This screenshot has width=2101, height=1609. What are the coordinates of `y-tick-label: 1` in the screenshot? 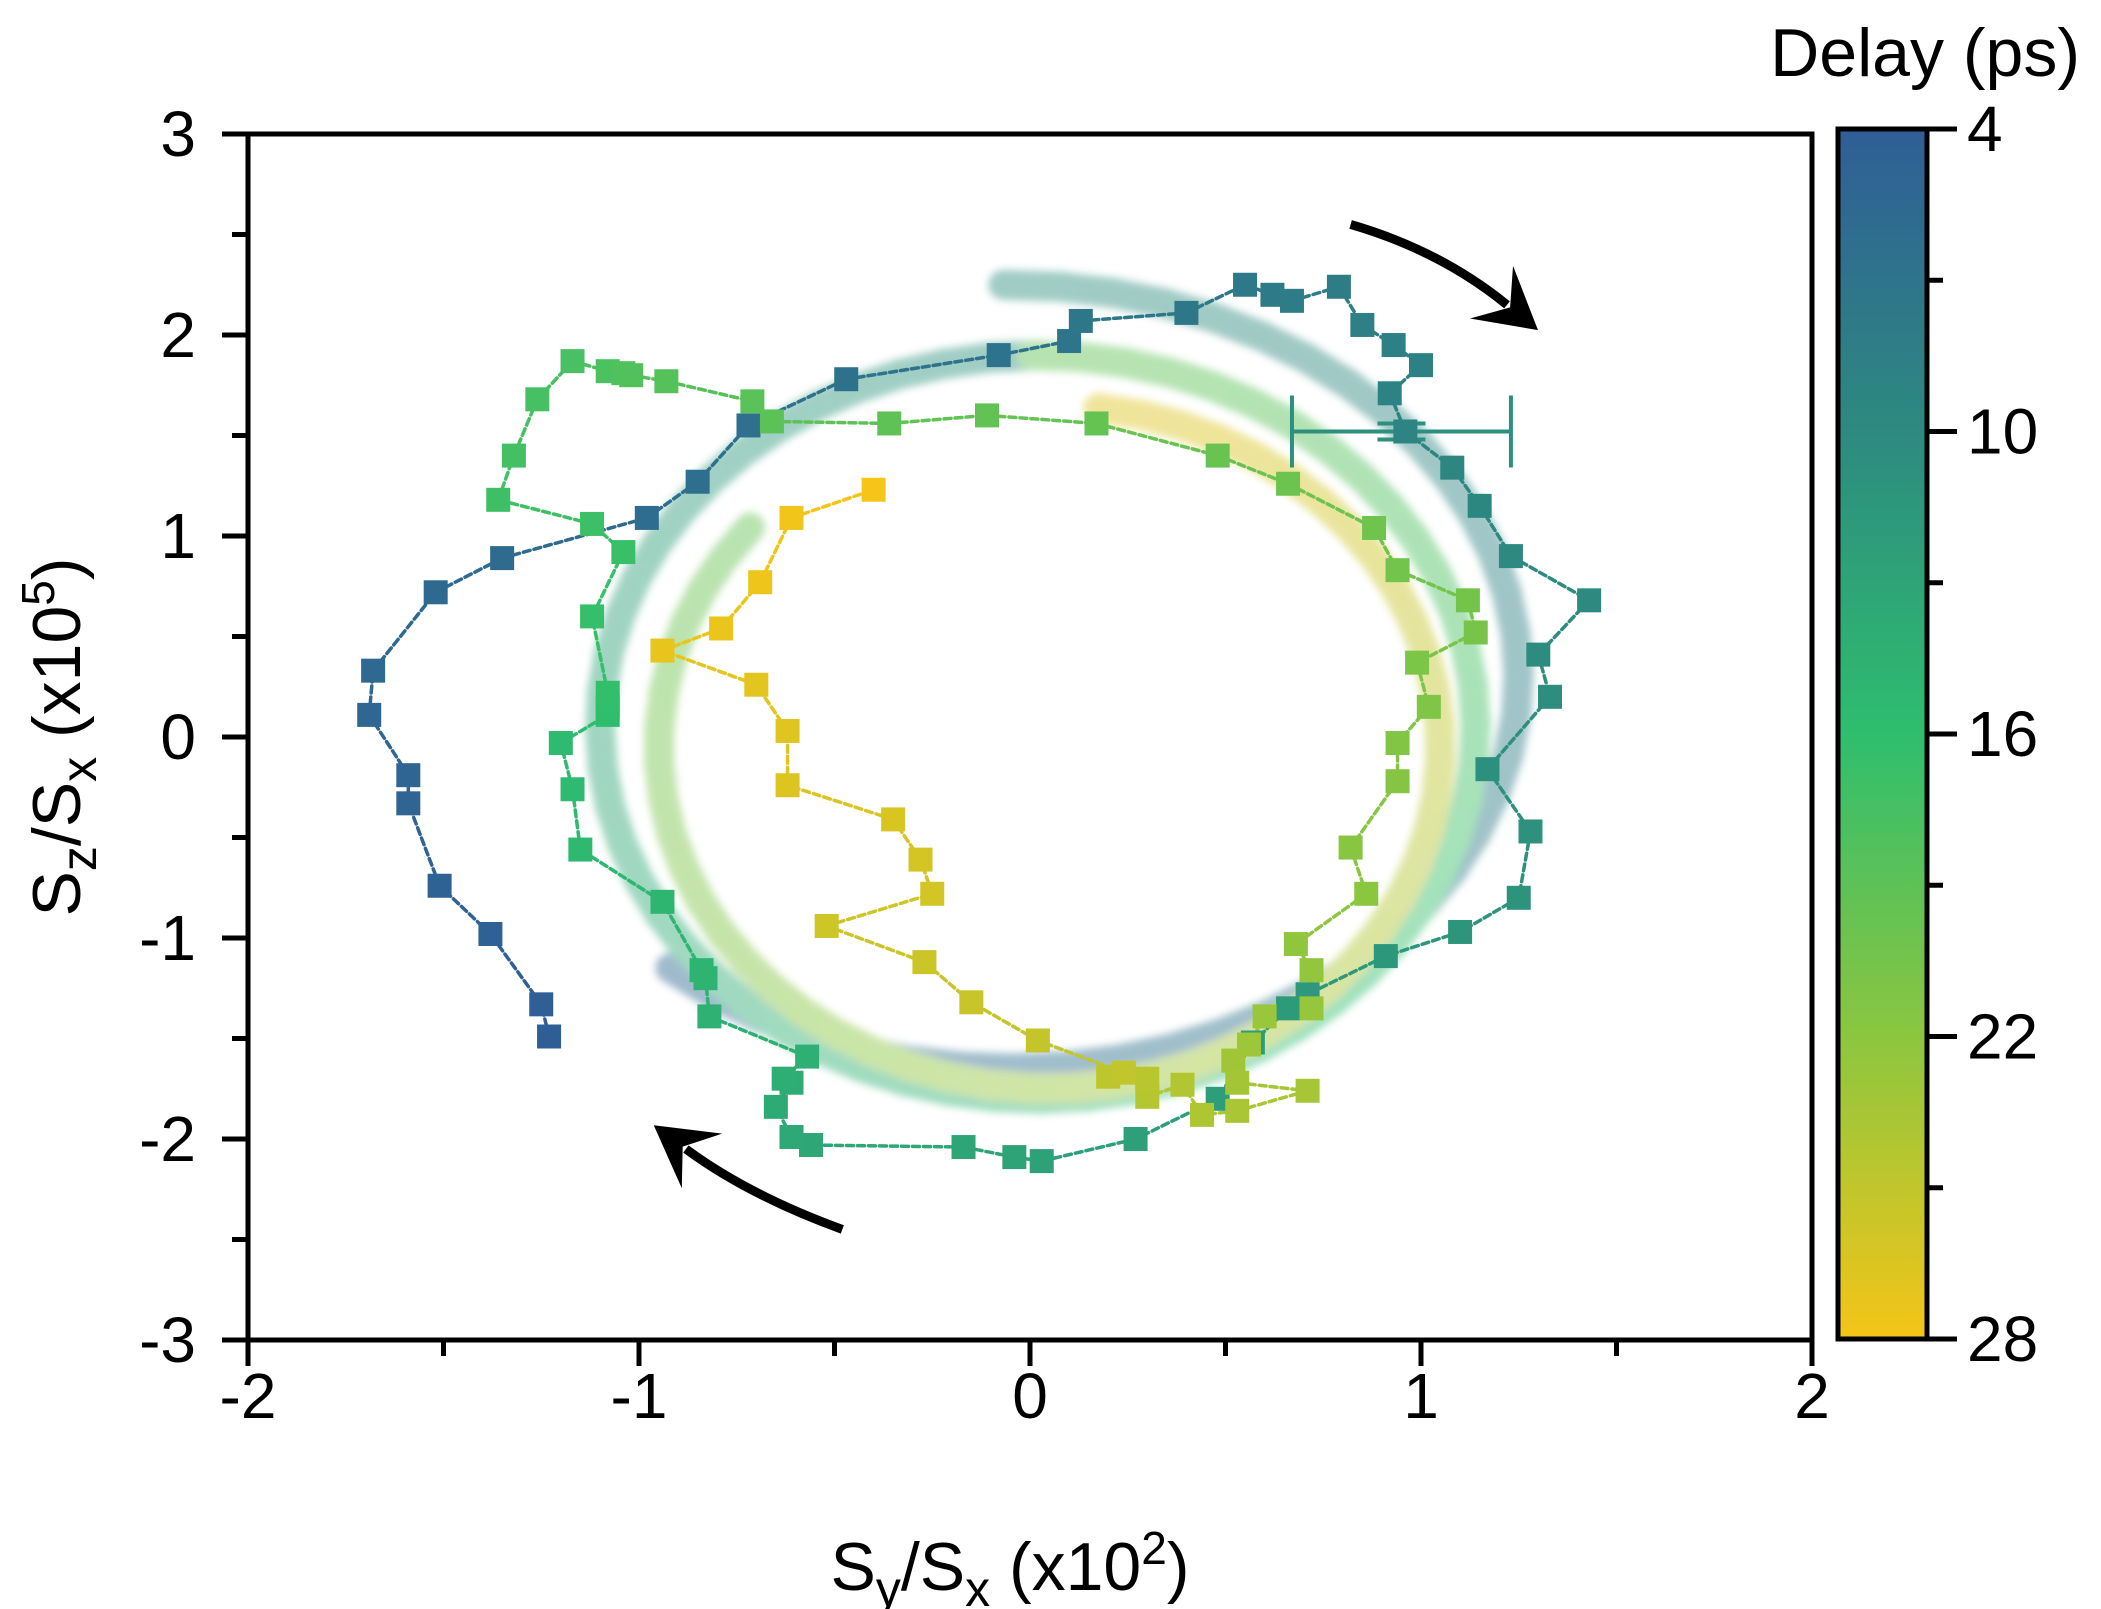 It's located at (178, 536).